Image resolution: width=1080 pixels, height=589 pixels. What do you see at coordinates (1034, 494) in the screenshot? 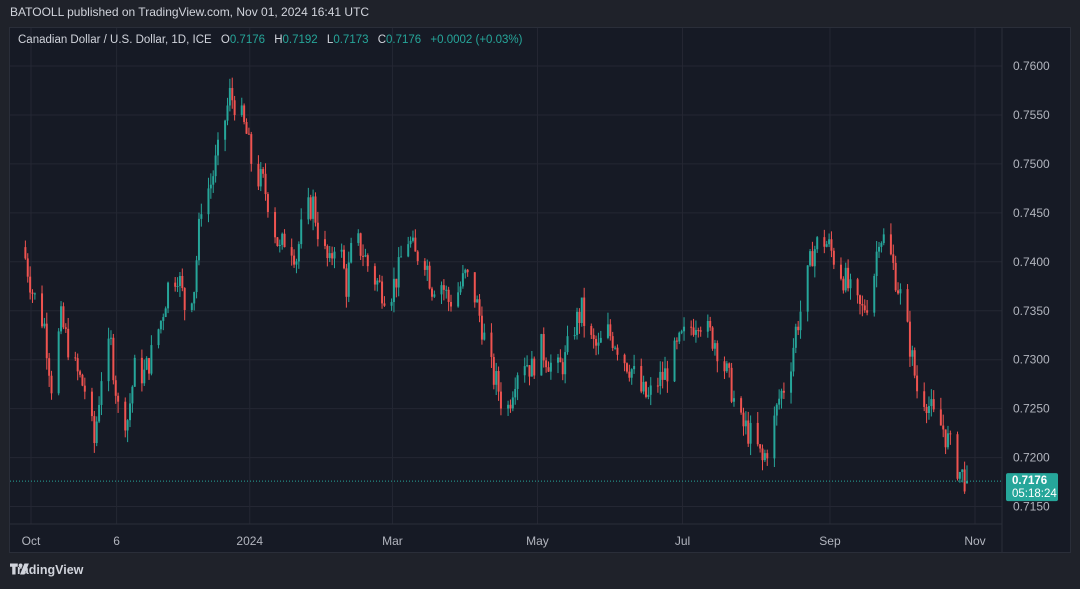
I see `bar-countdown-label: 05:18:24` at bounding box center [1034, 494].